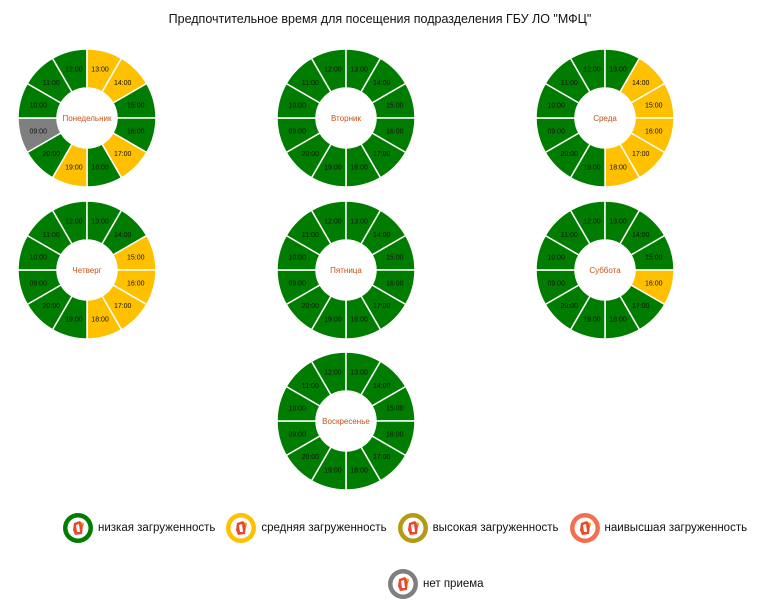 The image size is (760, 615). I want to click on legend-item-low: низкая загруженность, so click(138, 528).